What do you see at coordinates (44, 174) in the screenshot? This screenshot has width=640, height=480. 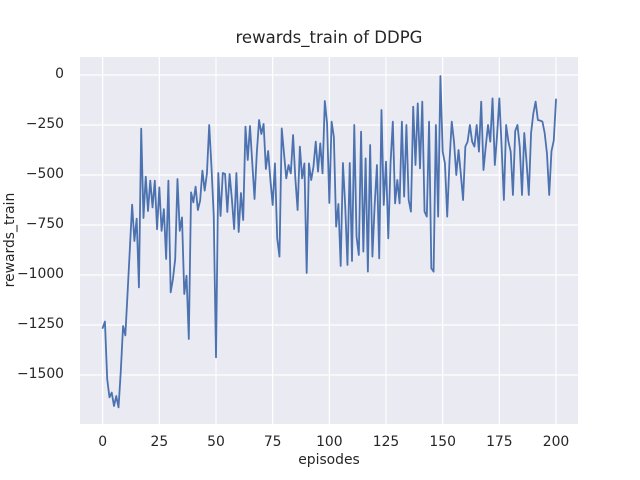 I see `y-tick-label: −500` at bounding box center [44, 174].